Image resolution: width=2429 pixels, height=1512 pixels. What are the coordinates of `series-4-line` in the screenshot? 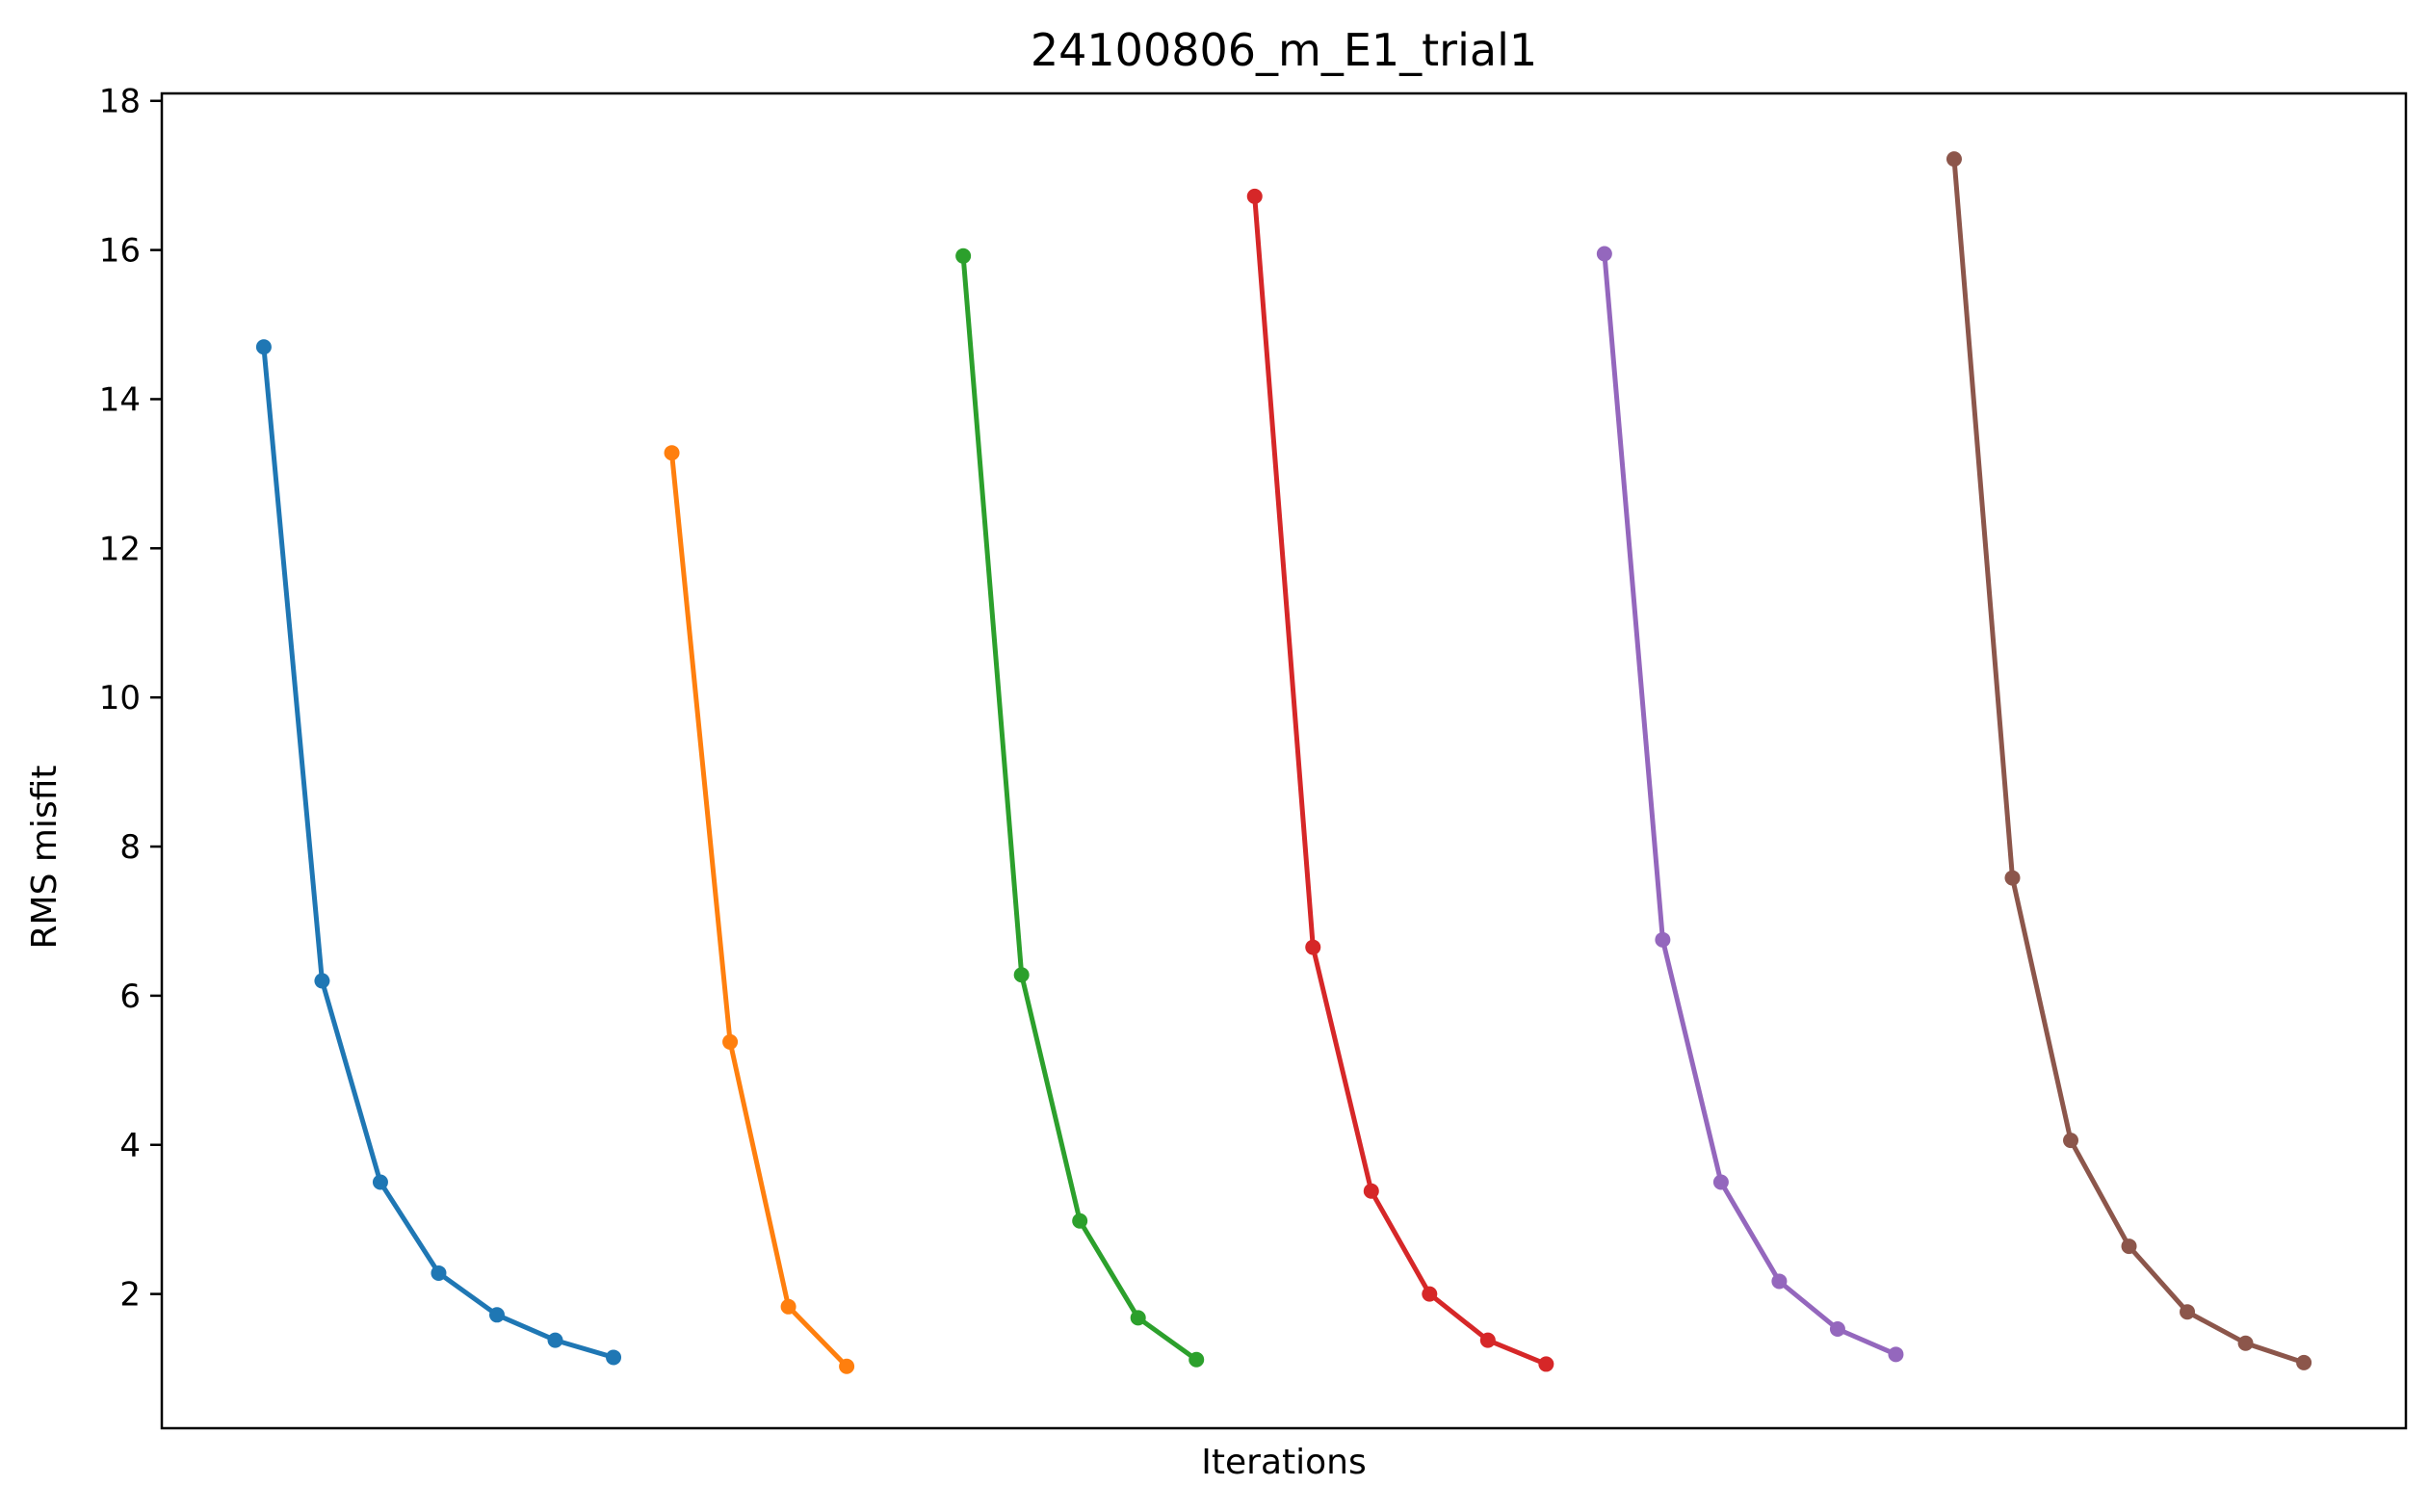 It's located at (1400, 781).